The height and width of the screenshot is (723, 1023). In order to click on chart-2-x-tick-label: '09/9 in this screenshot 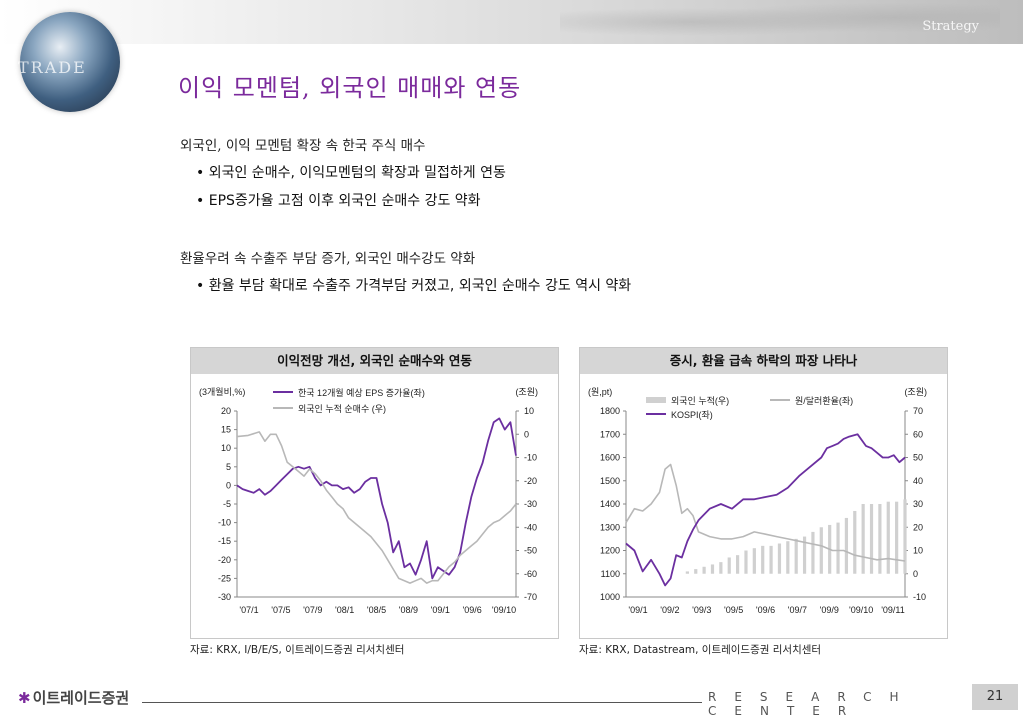, I will do `click(829, 610)`.